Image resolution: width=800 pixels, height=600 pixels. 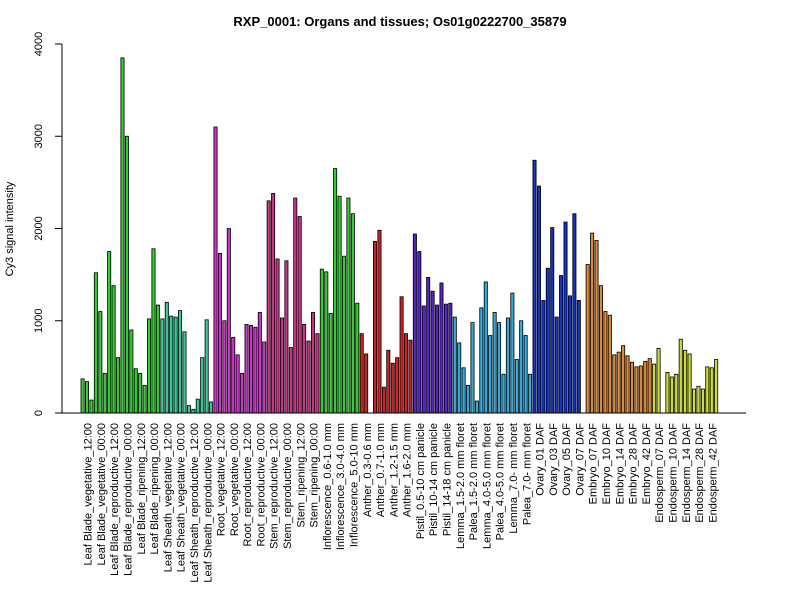 I want to click on x-category-label: Root_reproductive_00:00, so click(x=261, y=485).